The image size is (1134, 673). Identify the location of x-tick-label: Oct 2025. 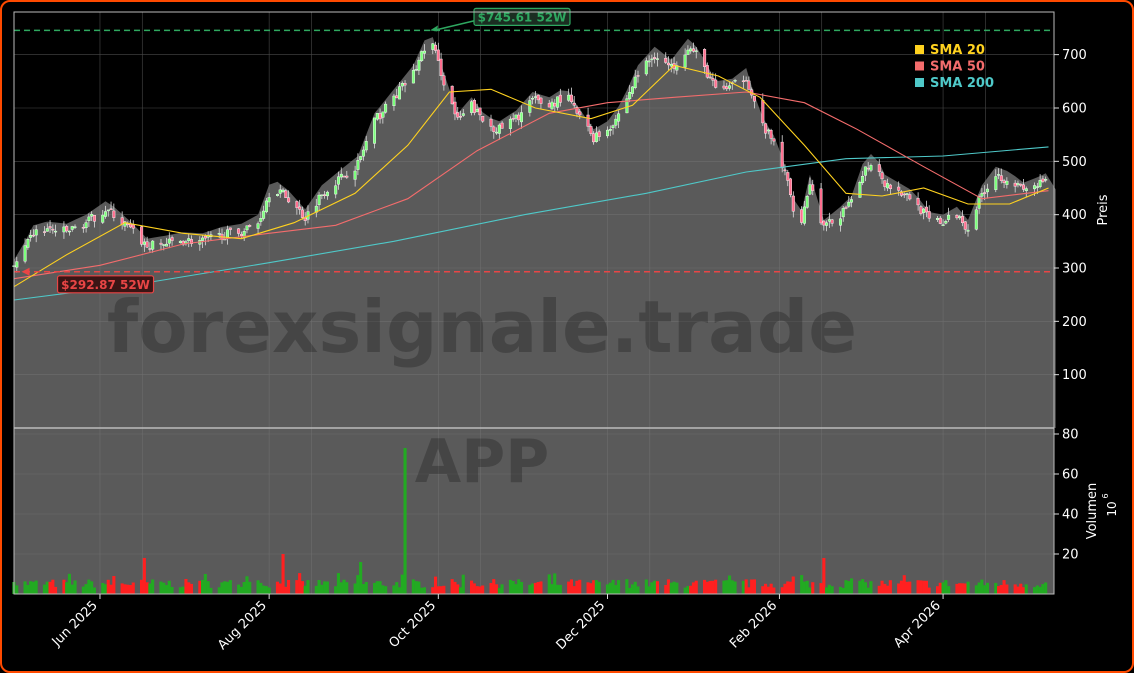
(412, 624).